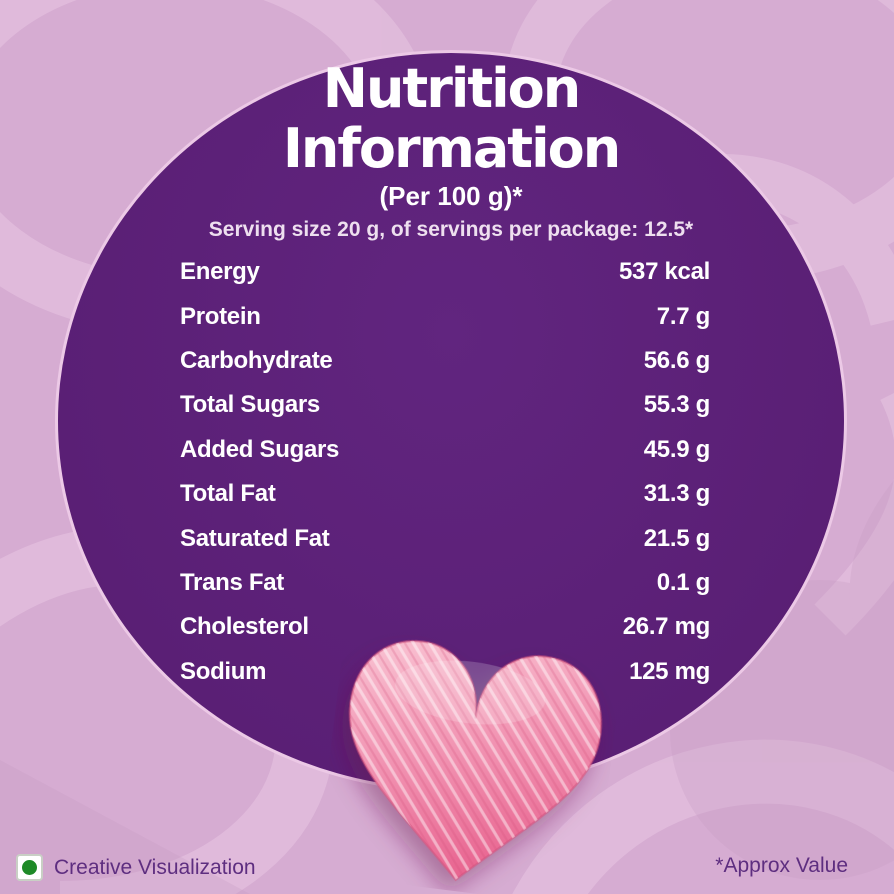 The width and height of the screenshot is (894, 894). Describe the element at coordinates (232, 582) in the screenshot. I see `nutrient-name: Trans Fat` at that location.